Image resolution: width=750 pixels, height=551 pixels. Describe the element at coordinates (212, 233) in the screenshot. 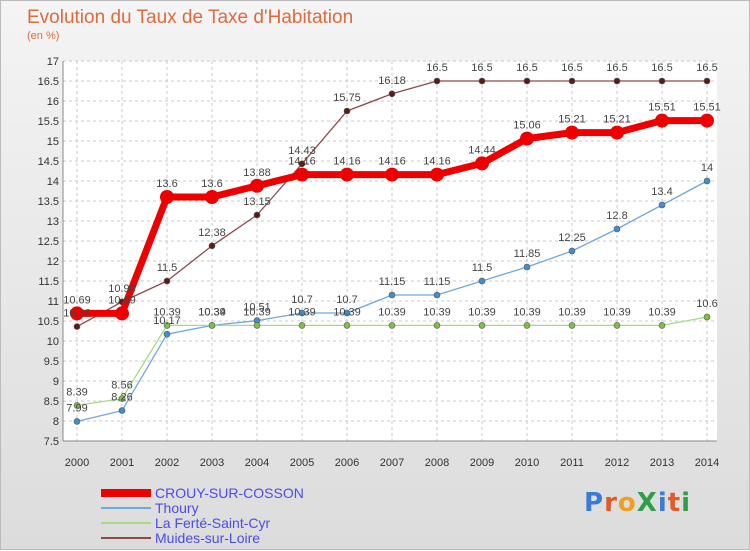

I see `data-label: 12.38` at that location.